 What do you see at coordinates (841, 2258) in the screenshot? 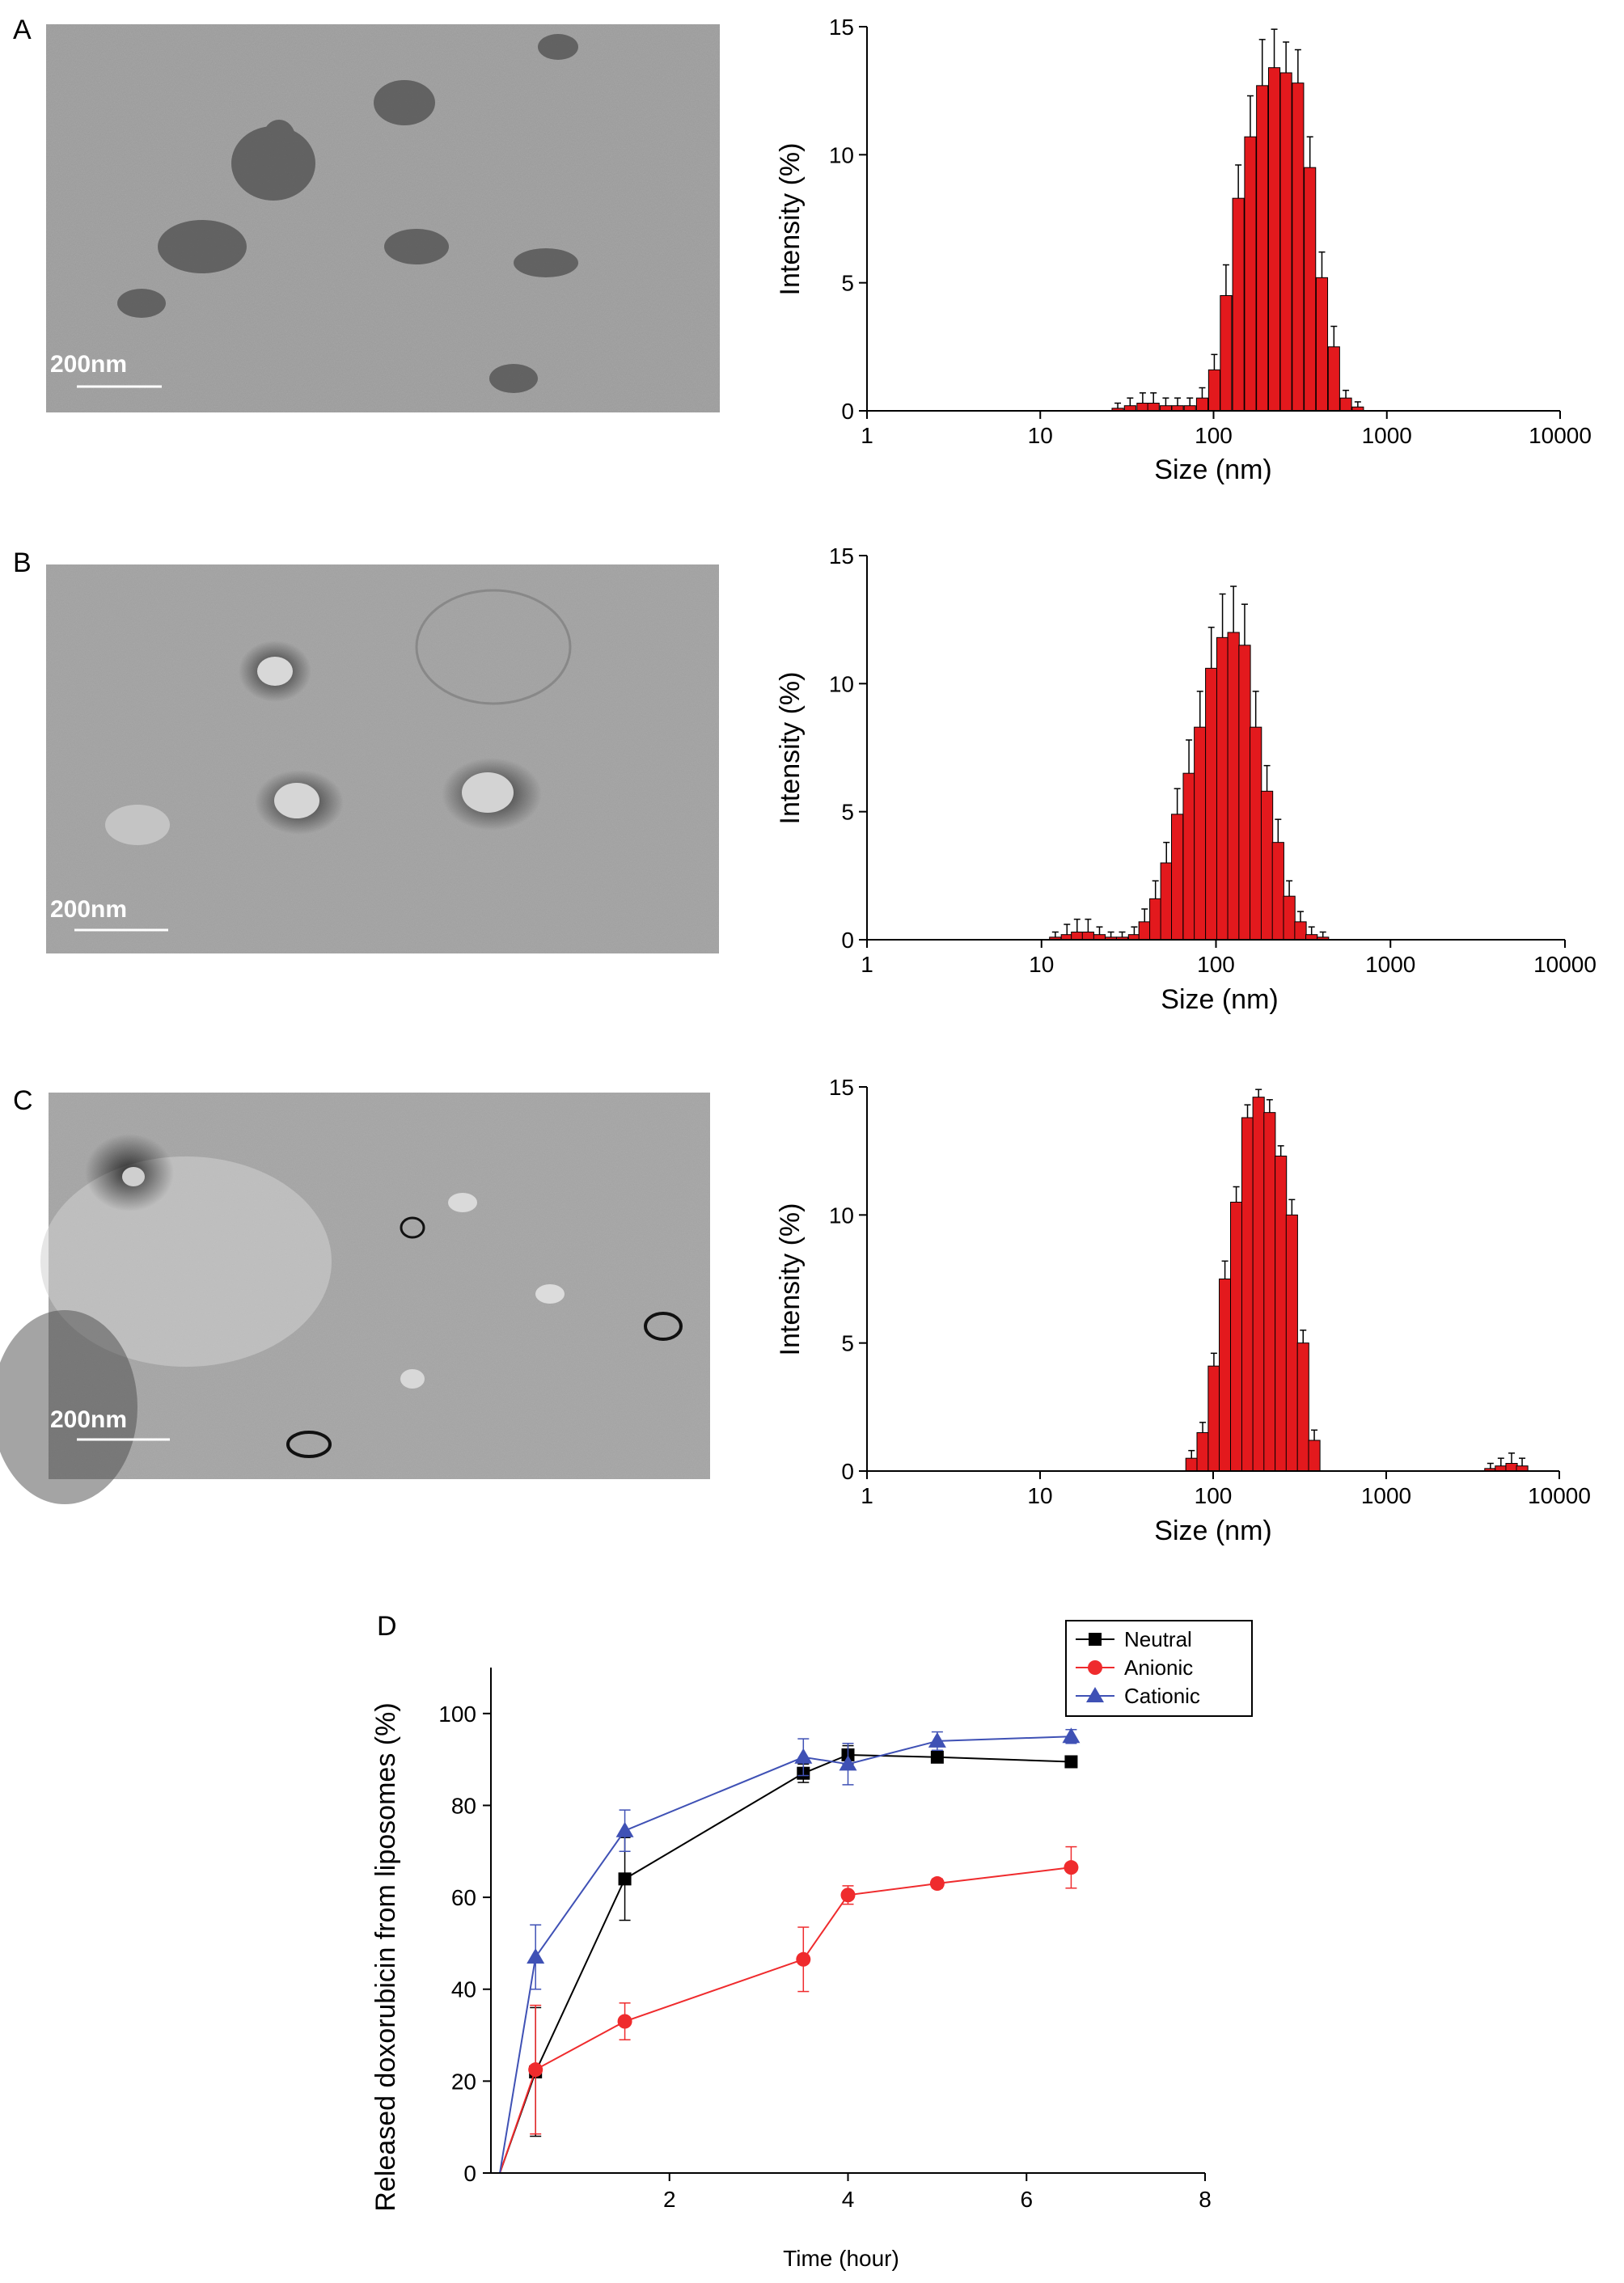
I see `release-x-label: Time (hour)` at bounding box center [841, 2258].